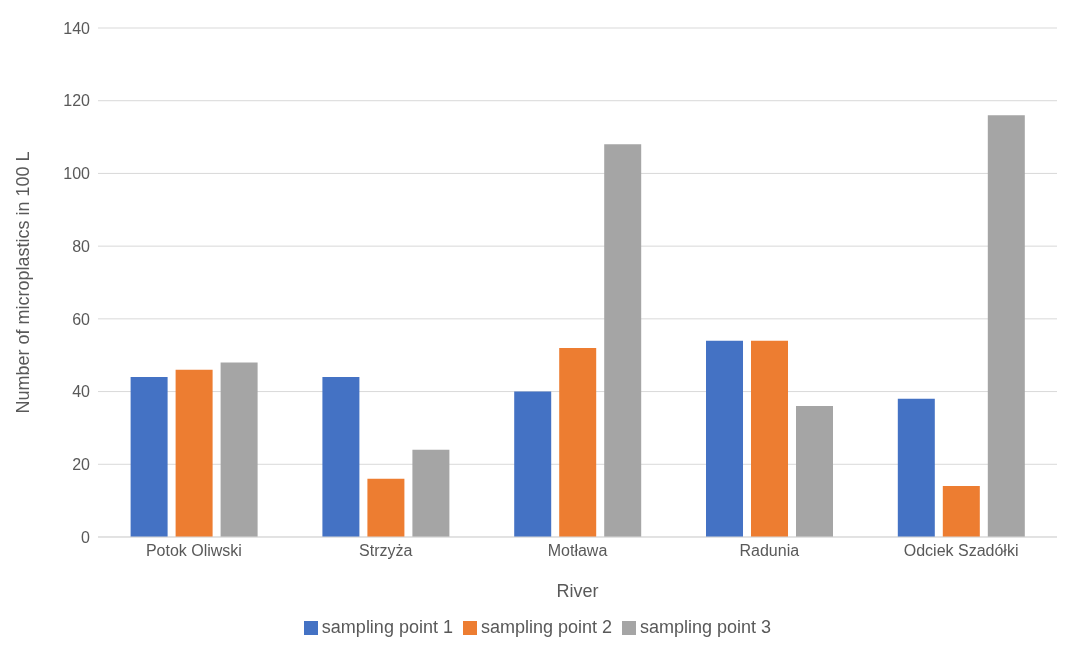 The height and width of the screenshot is (666, 1075). Describe the element at coordinates (86, 537) in the screenshot. I see `y-tick-label: 0` at that location.